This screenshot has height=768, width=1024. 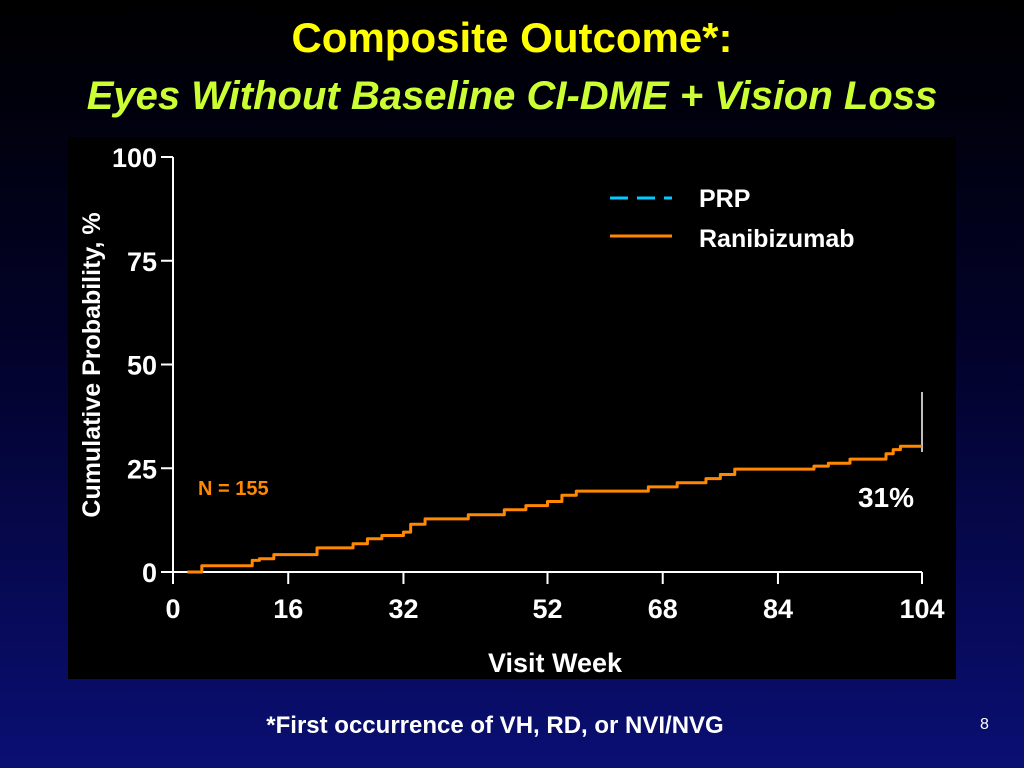 I want to click on end-value-annotation: 31%, so click(x=886, y=497).